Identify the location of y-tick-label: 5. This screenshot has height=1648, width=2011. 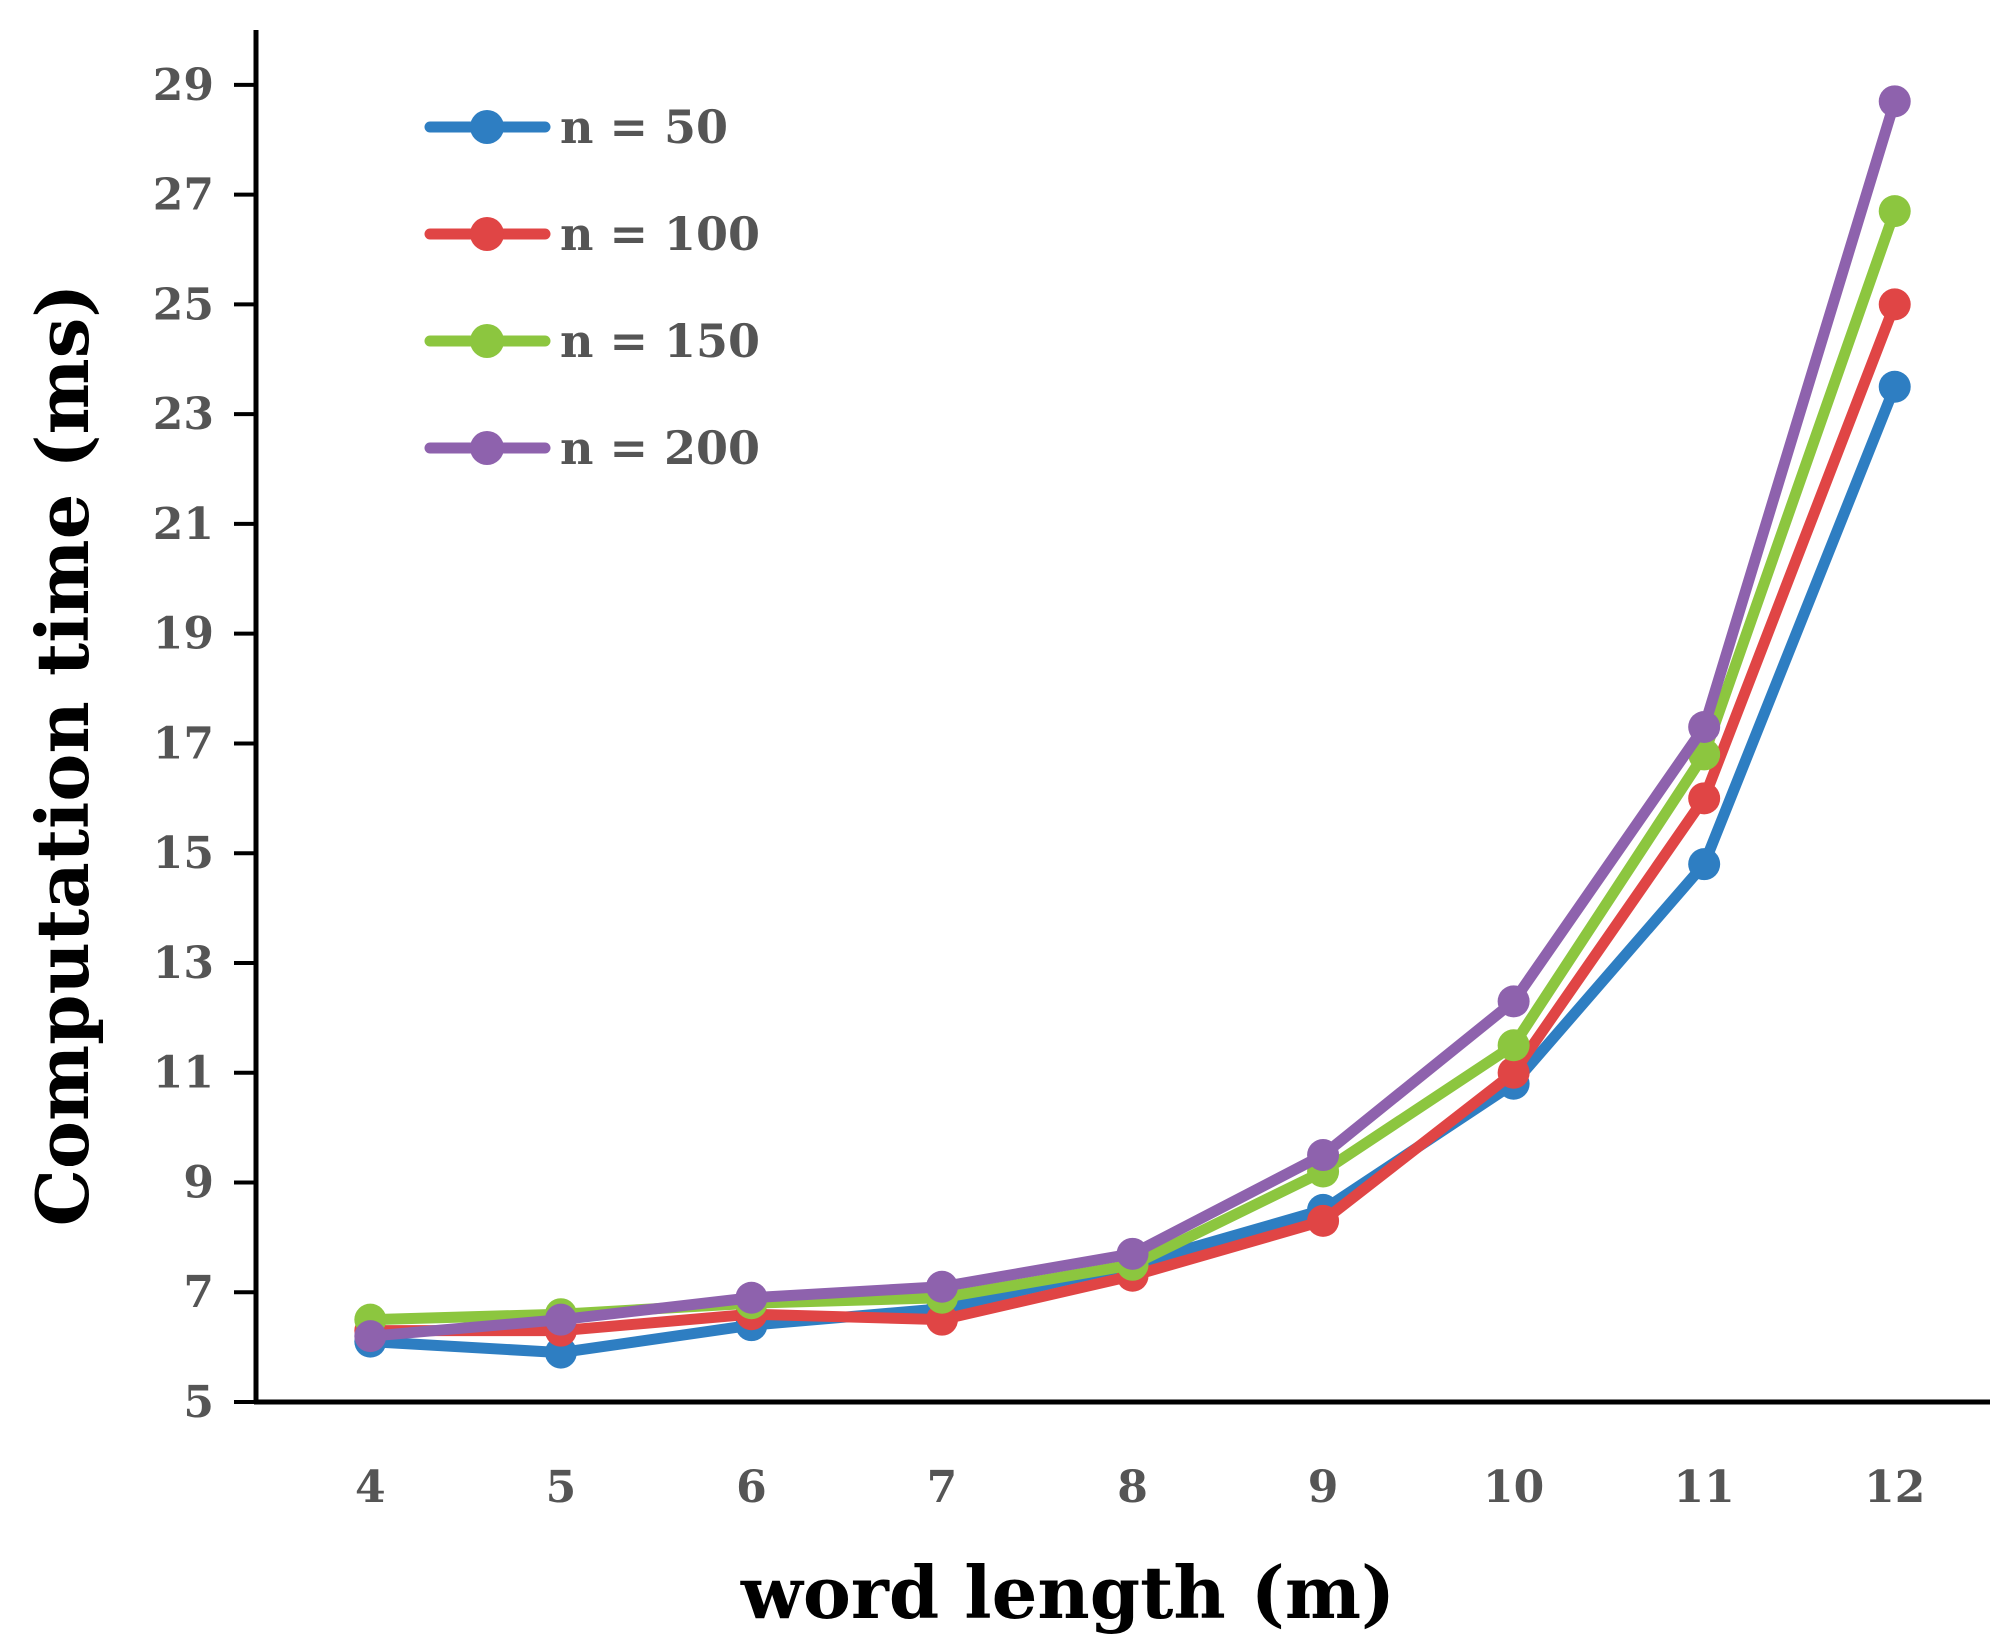
(198, 1402).